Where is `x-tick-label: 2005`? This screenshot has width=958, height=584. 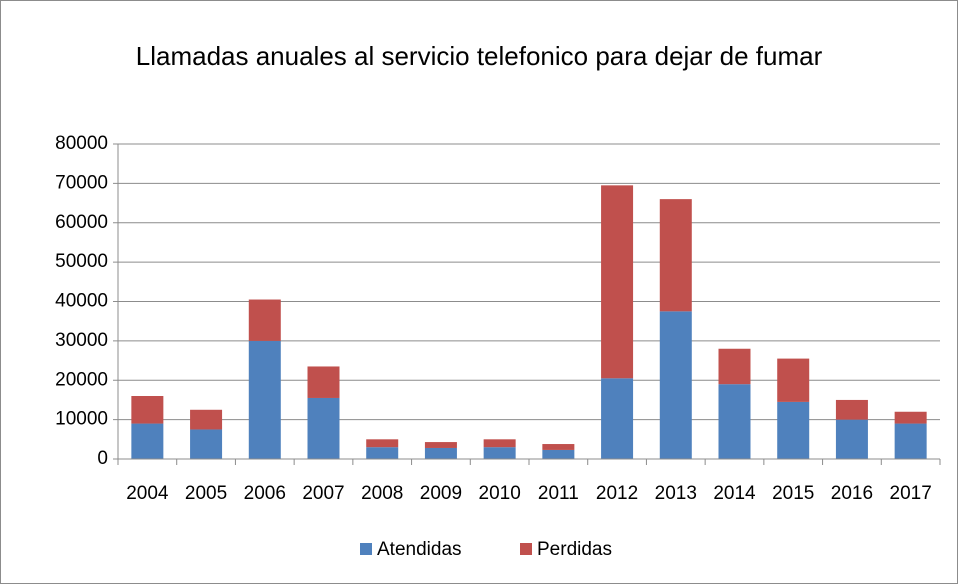 x-tick-label: 2005 is located at coordinates (206, 493).